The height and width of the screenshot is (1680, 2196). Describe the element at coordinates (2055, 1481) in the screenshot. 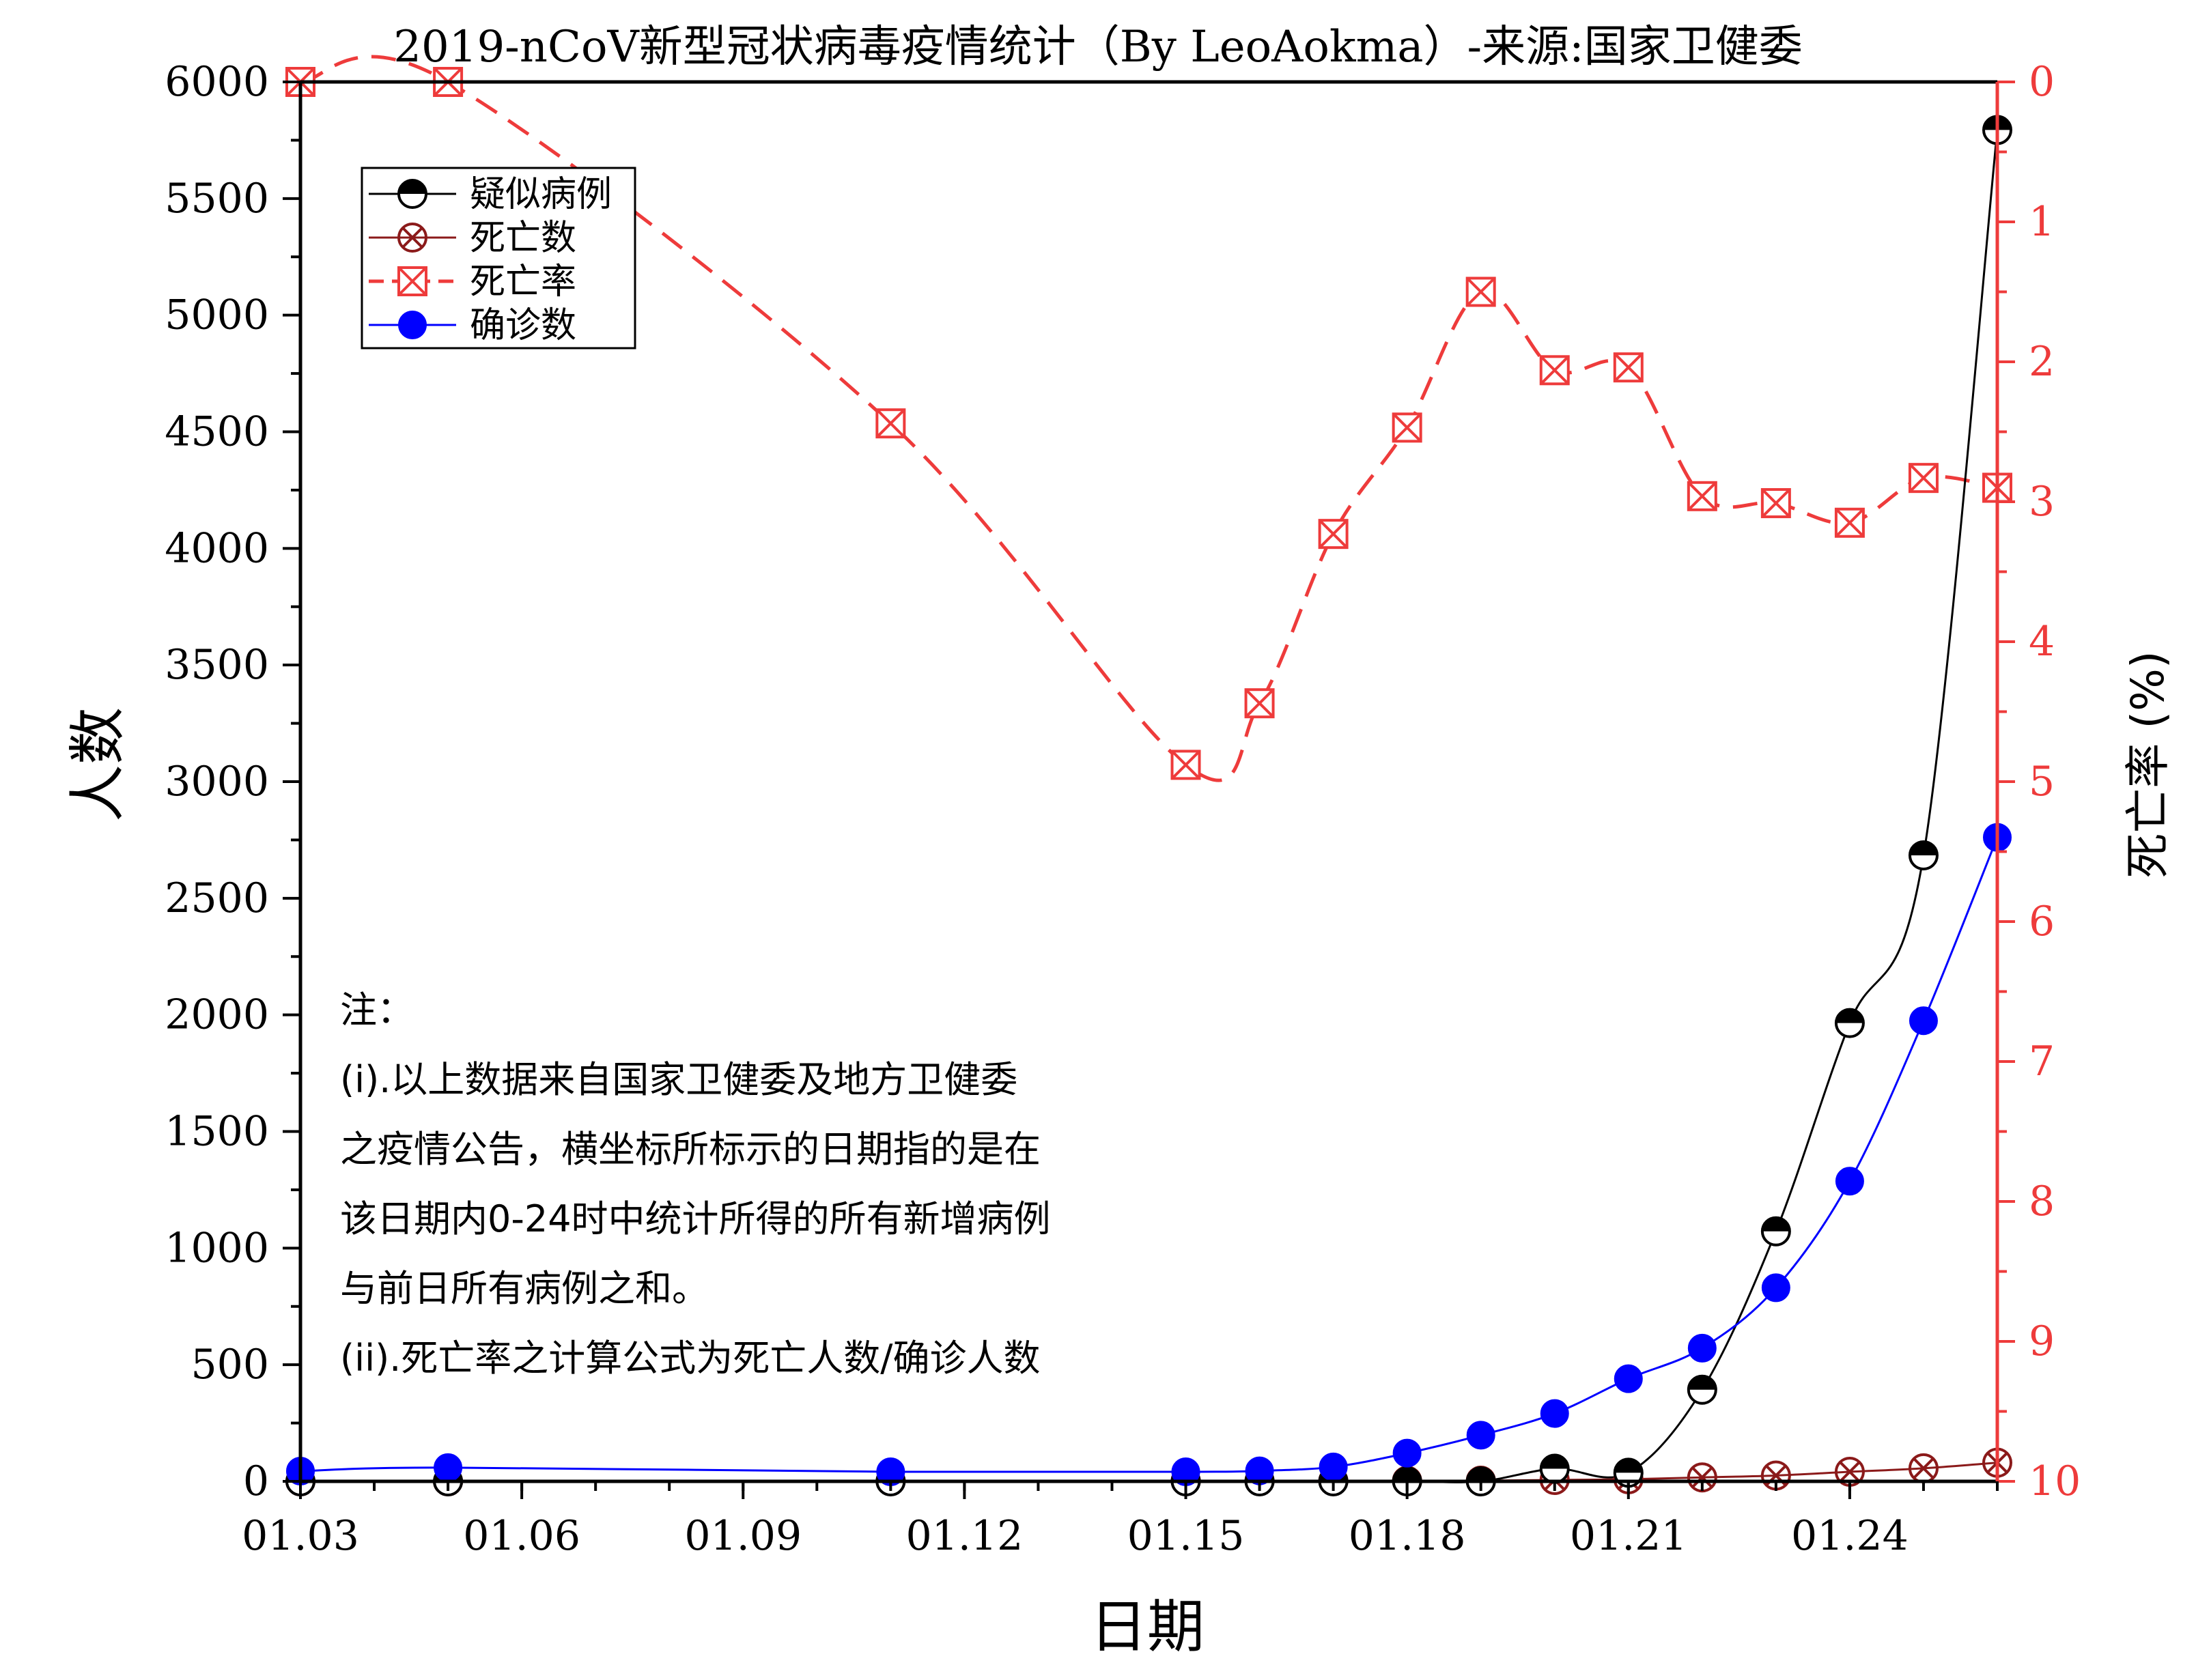

I see `y2-tick-label: 10` at that location.